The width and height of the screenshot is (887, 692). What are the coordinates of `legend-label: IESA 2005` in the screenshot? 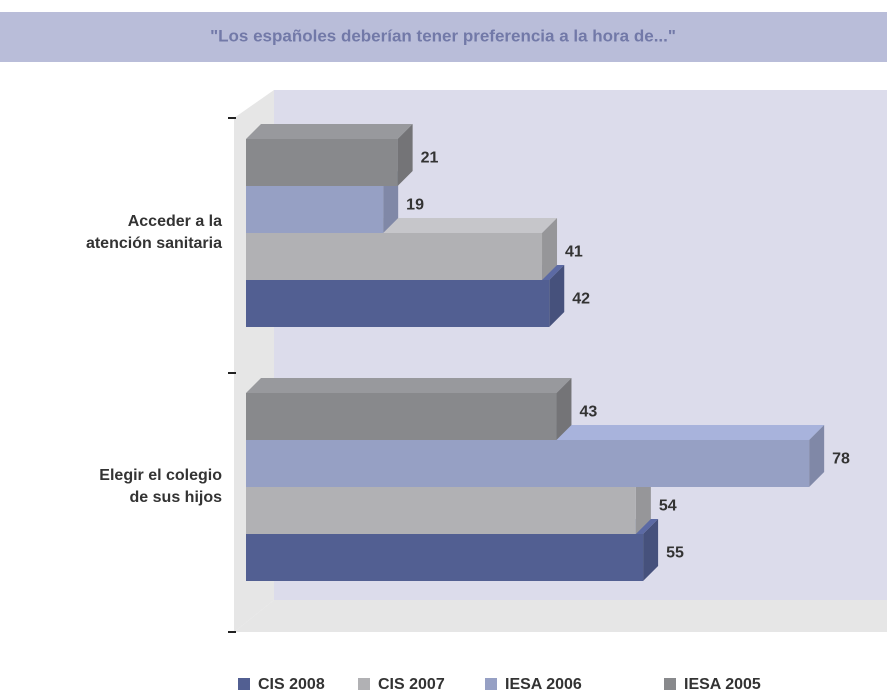 It's located at (722, 684).